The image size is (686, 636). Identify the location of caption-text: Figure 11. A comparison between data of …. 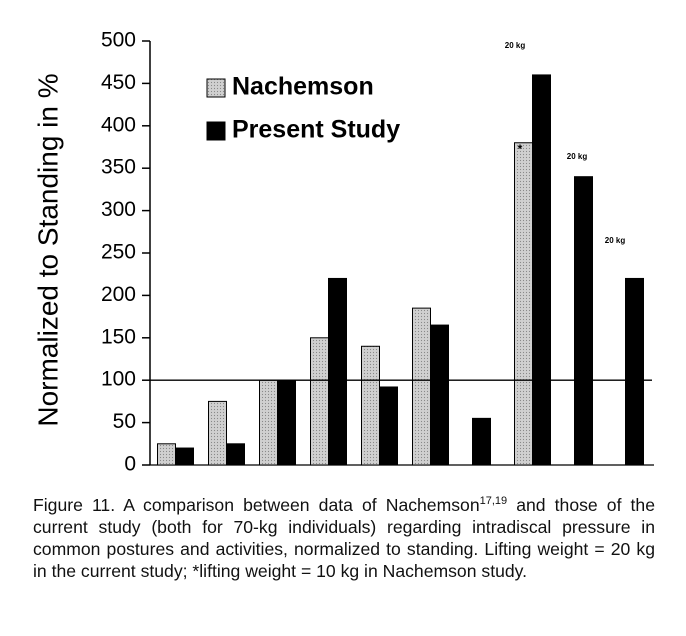
(256, 505).